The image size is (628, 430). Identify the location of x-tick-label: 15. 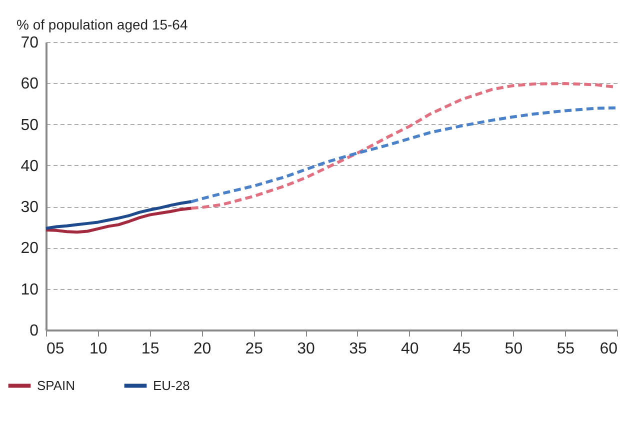
(150, 349).